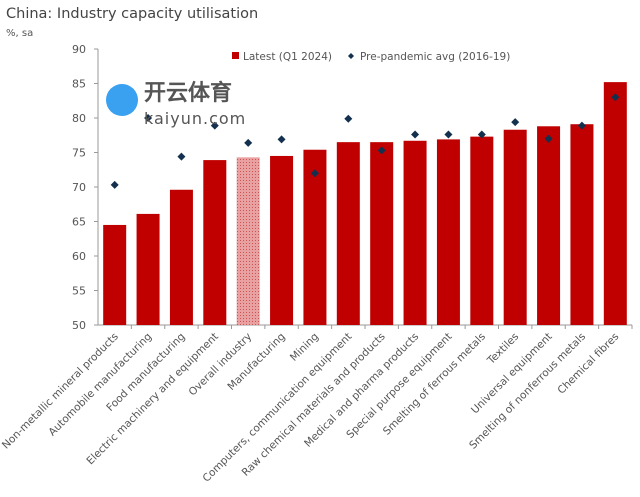 This screenshot has width=640, height=497. Describe the element at coordinates (79, 187) in the screenshot. I see `y-tick-label: 70` at that location.